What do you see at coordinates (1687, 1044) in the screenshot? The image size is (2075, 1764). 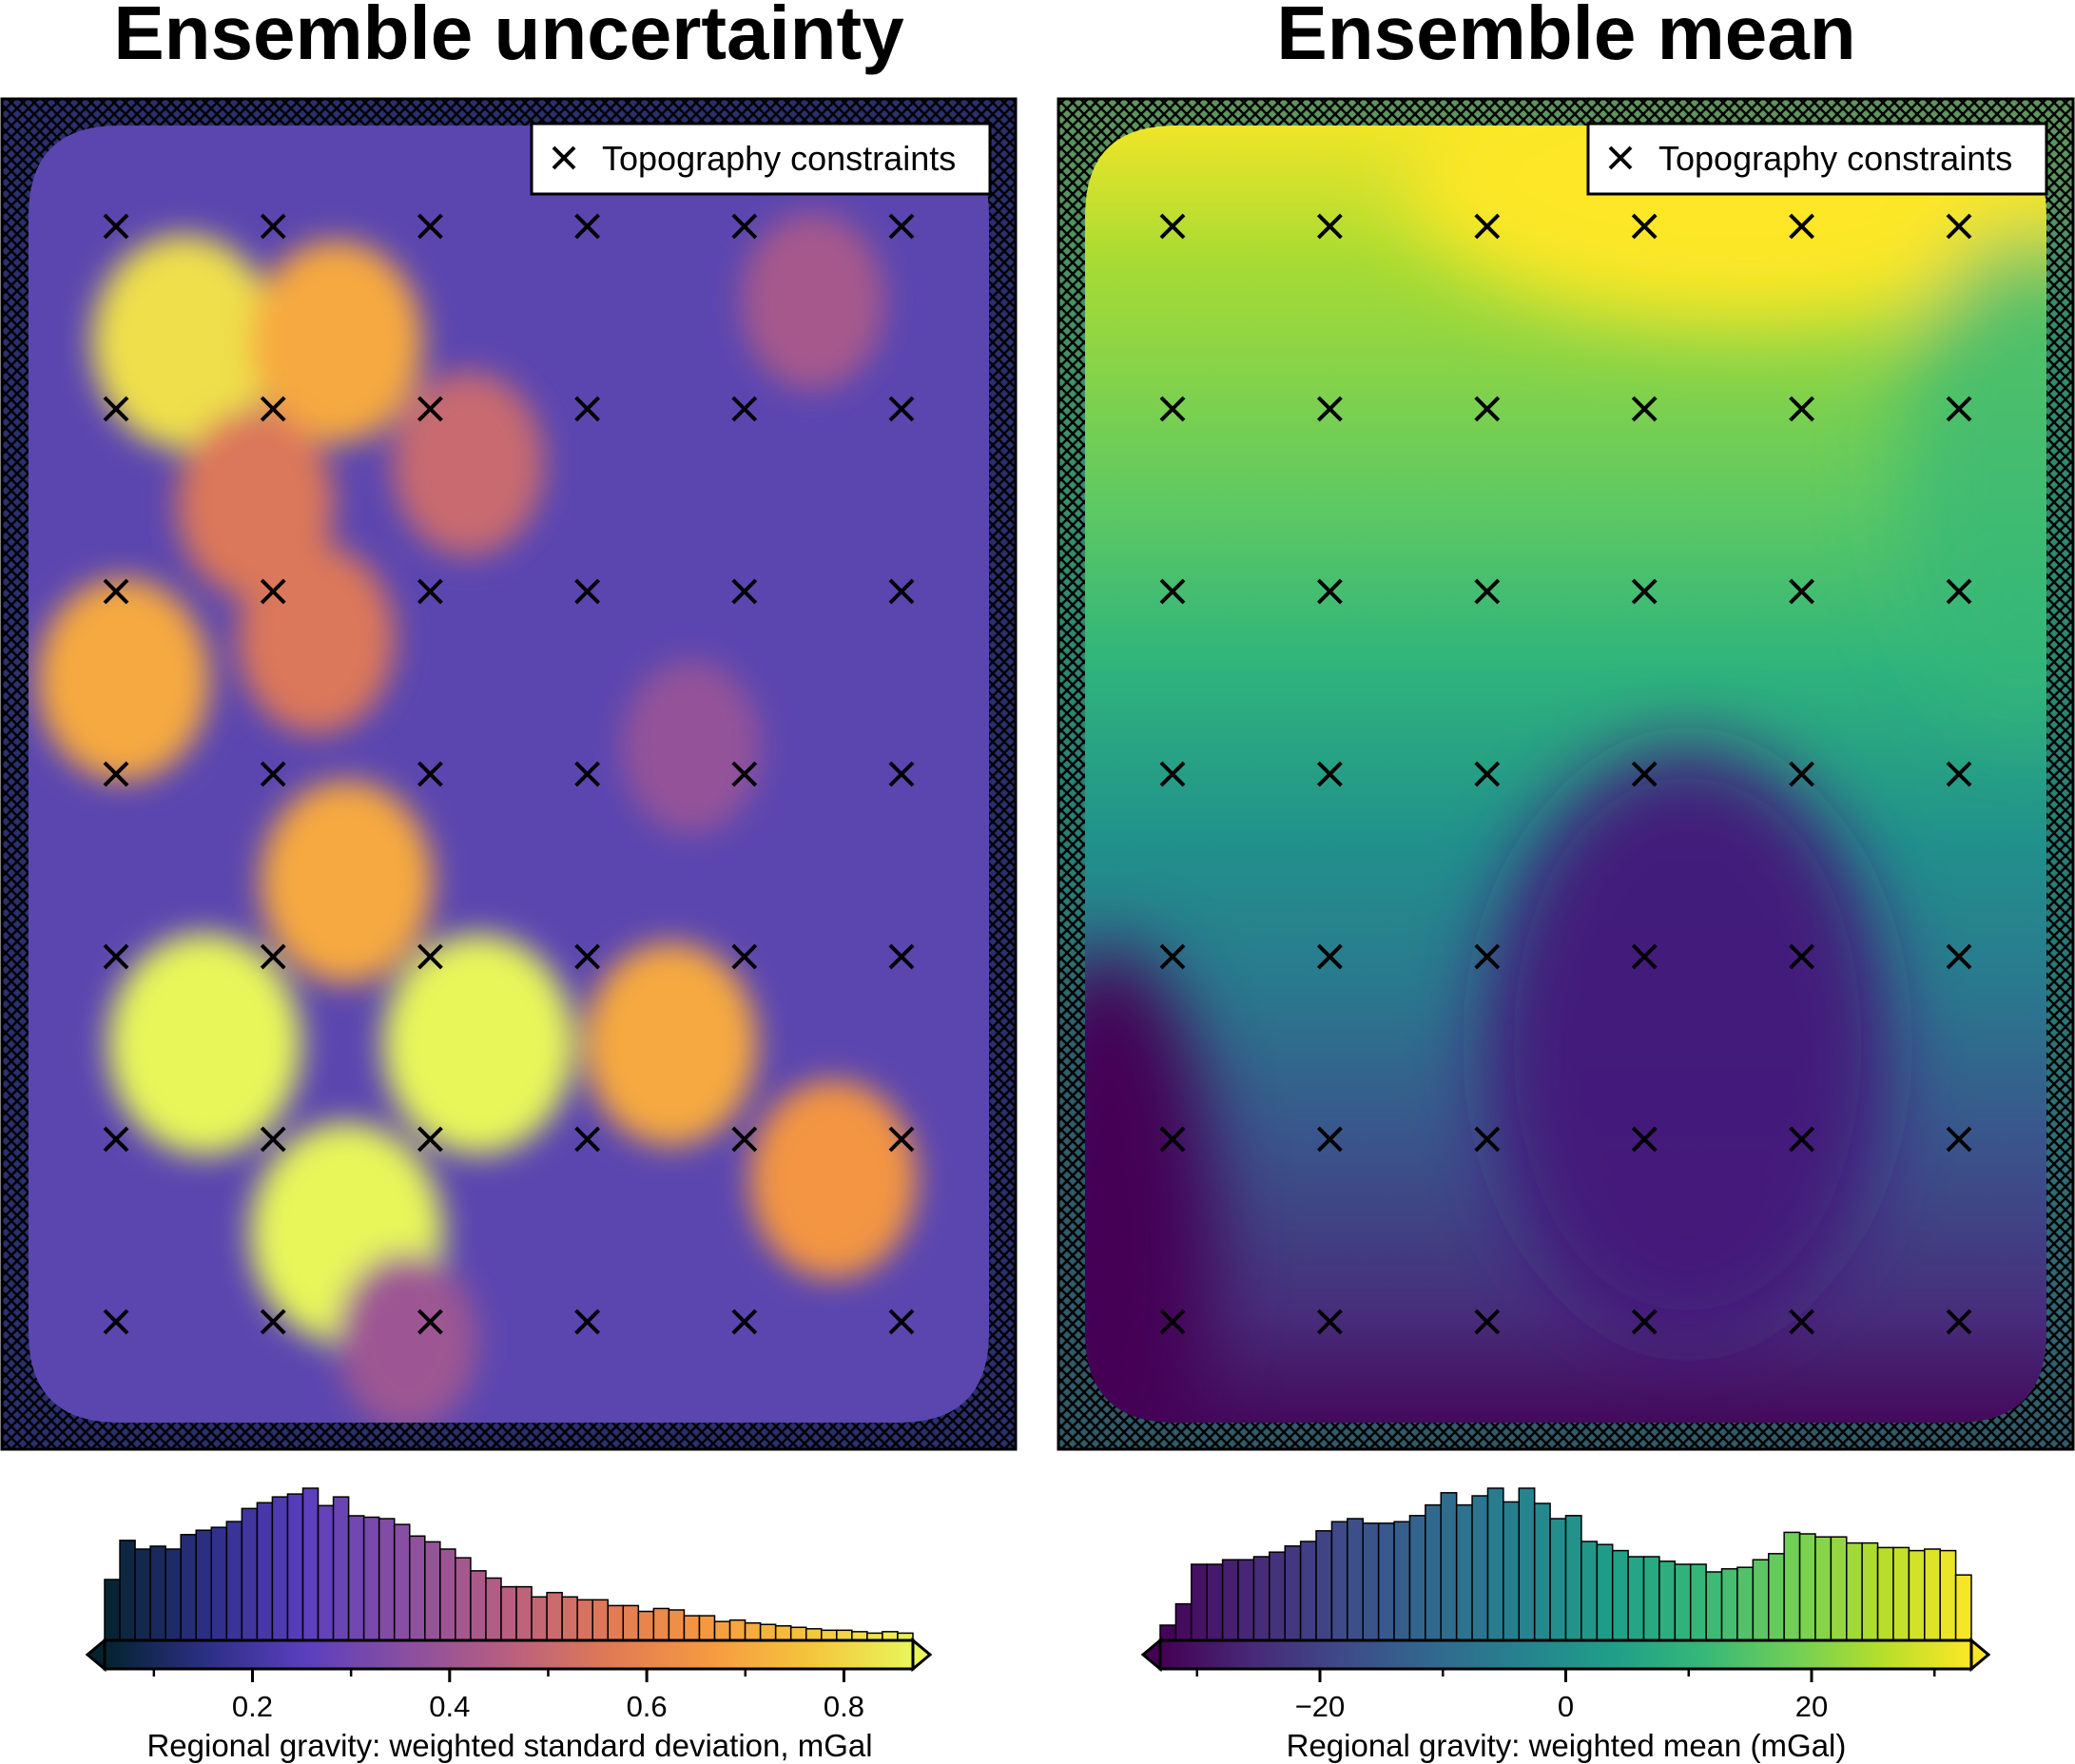 I see `mean-low-region` at bounding box center [1687, 1044].